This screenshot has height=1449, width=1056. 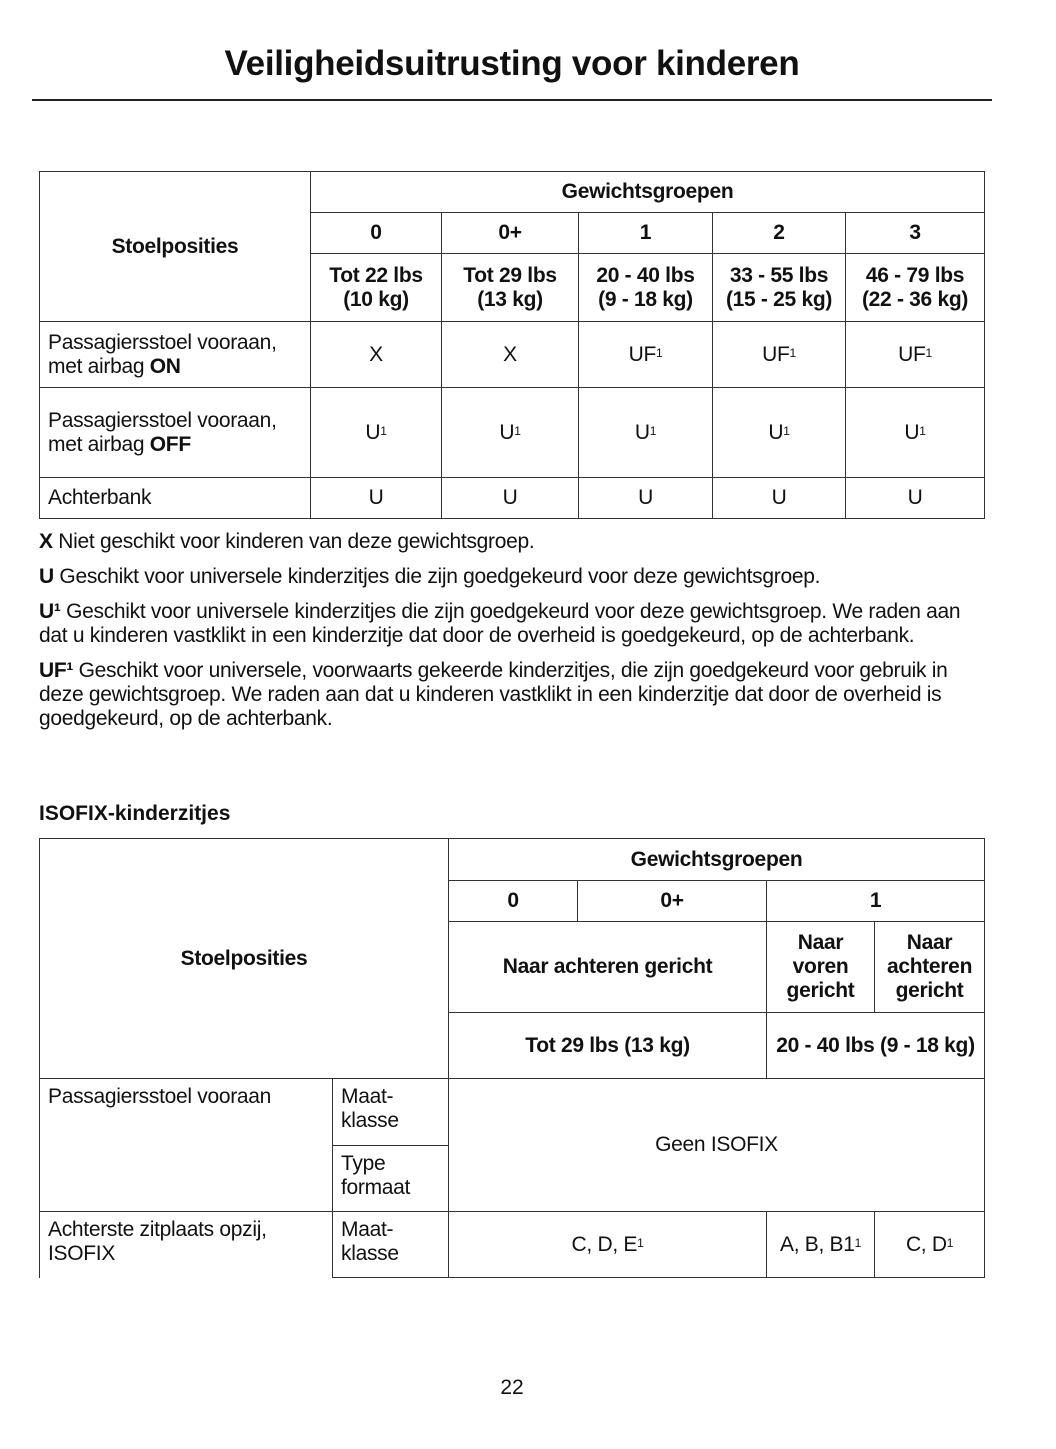 What do you see at coordinates (608, 967) in the screenshot?
I see `rear-facing-cell: Naar achteren gericht` at bounding box center [608, 967].